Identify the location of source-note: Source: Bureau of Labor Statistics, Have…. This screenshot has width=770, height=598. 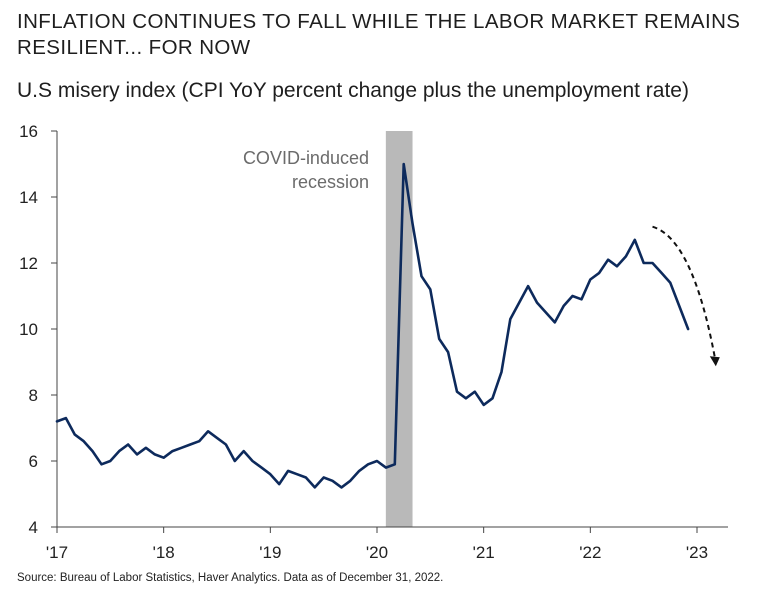
(230, 578).